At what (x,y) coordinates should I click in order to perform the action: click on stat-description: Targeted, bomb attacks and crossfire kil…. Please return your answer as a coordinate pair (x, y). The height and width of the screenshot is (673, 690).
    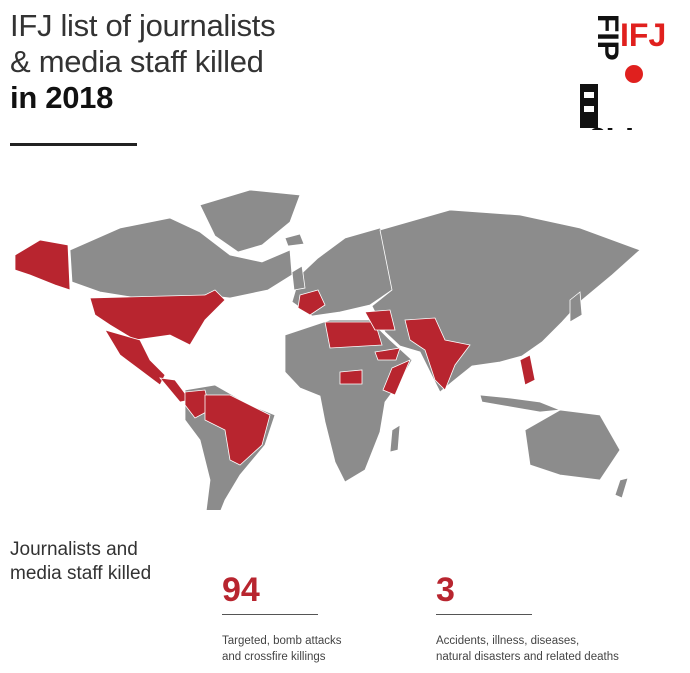
    Looking at the image, I should click on (282, 649).